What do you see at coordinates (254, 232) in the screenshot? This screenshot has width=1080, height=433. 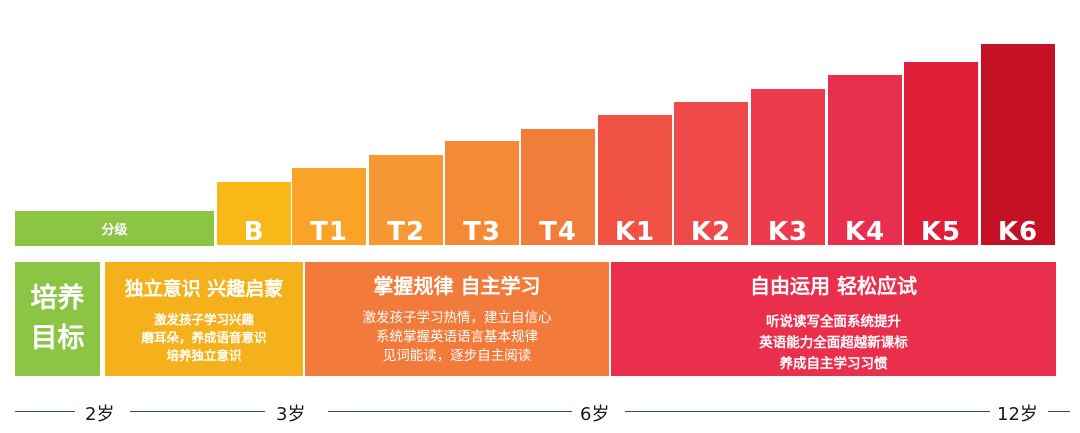 I see `level-label-b: B` at bounding box center [254, 232].